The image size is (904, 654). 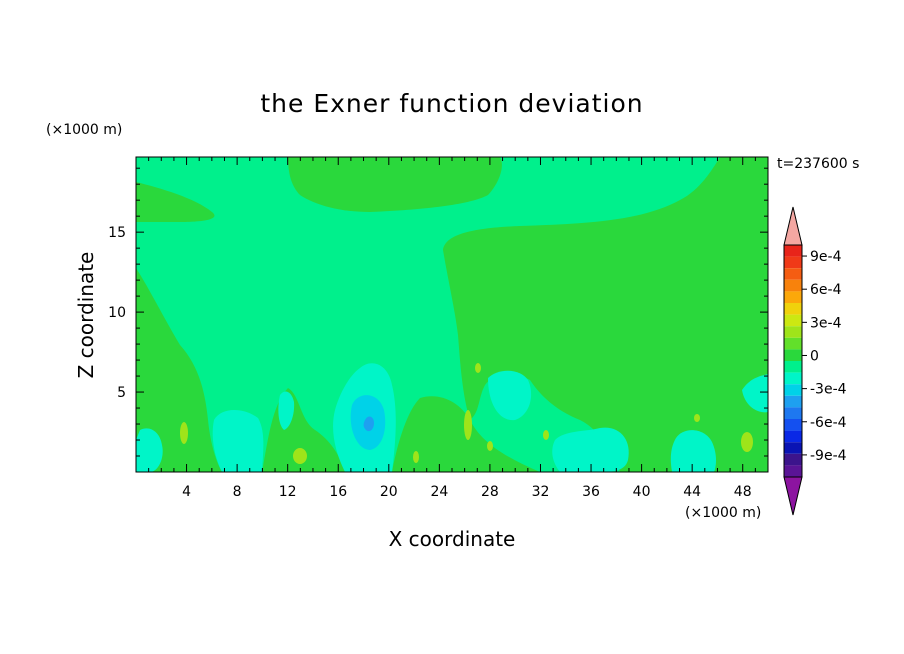 I want to click on positive-patches, so click(x=466, y=413).